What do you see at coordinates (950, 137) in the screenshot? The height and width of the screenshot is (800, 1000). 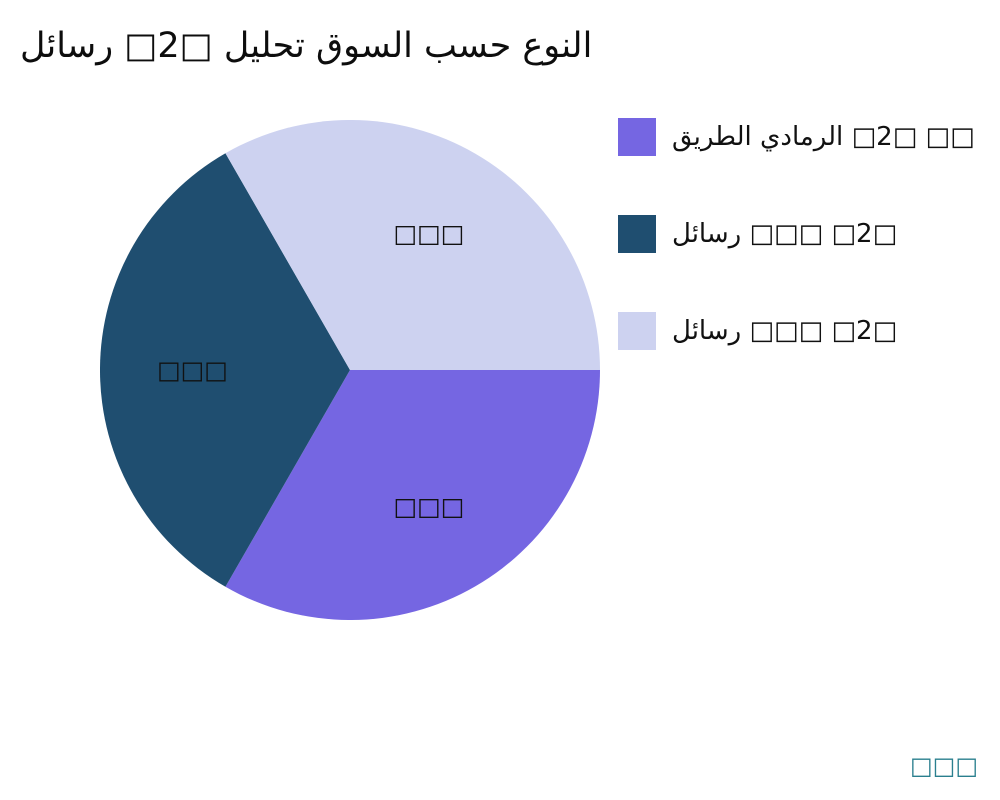 I see `text-word: □□` at bounding box center [950, 137].